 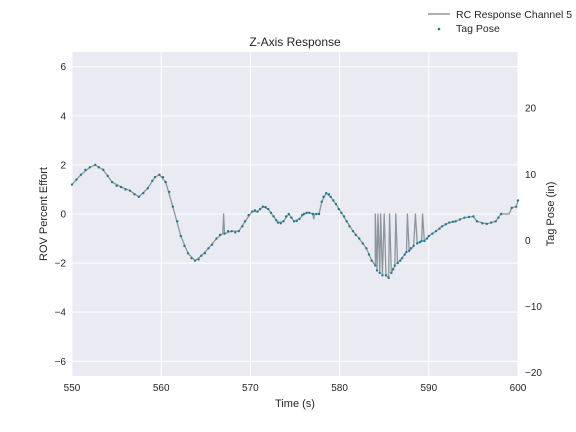 I want to click on left-y-tick-labels: −6 −4 −2 0 2 4 6, so click(x=61, y=215).